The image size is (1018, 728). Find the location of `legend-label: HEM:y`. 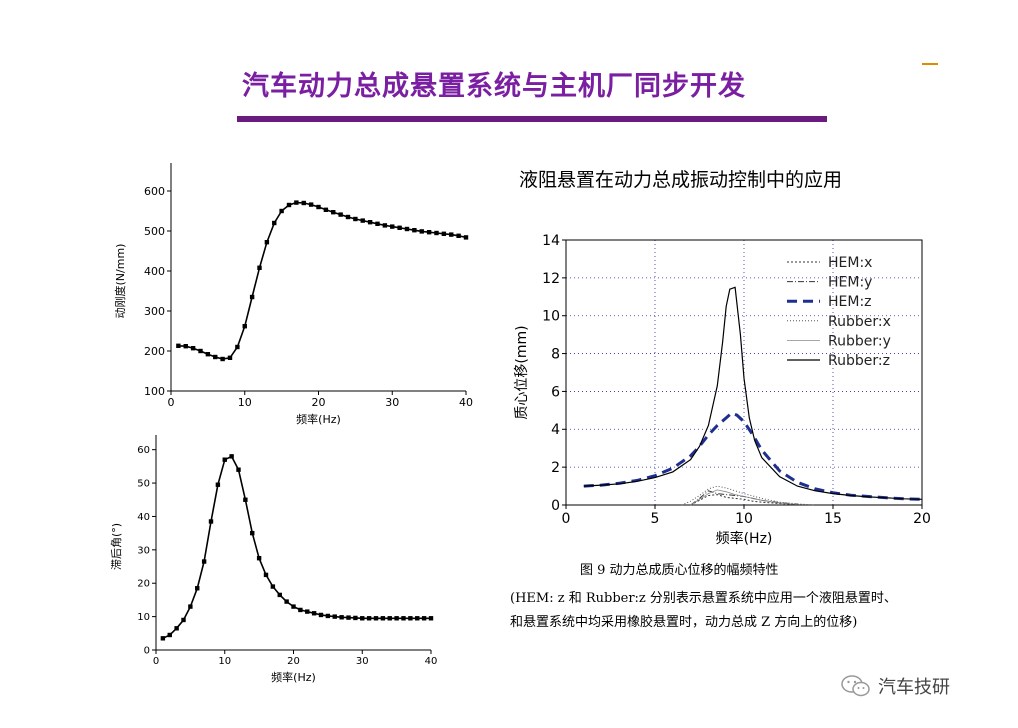

legend-label: HEM:y is located at coordinates (850, 283).